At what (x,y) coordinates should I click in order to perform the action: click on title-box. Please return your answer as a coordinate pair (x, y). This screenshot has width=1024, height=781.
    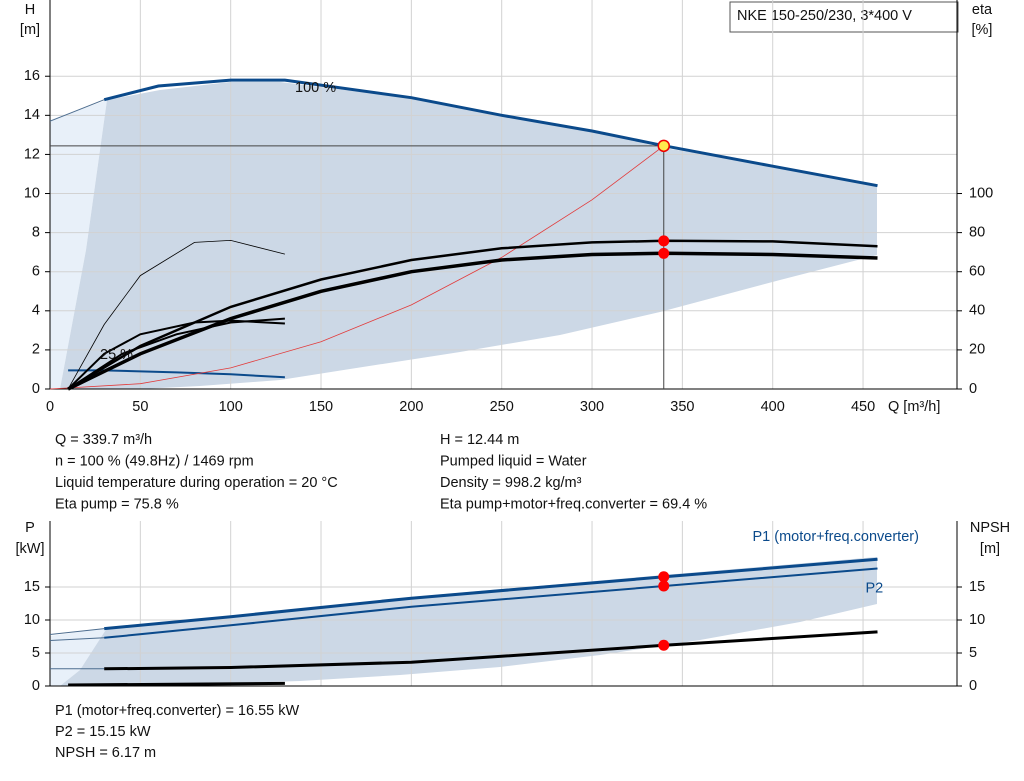
    Looking at the image, I should click on (844, 17).